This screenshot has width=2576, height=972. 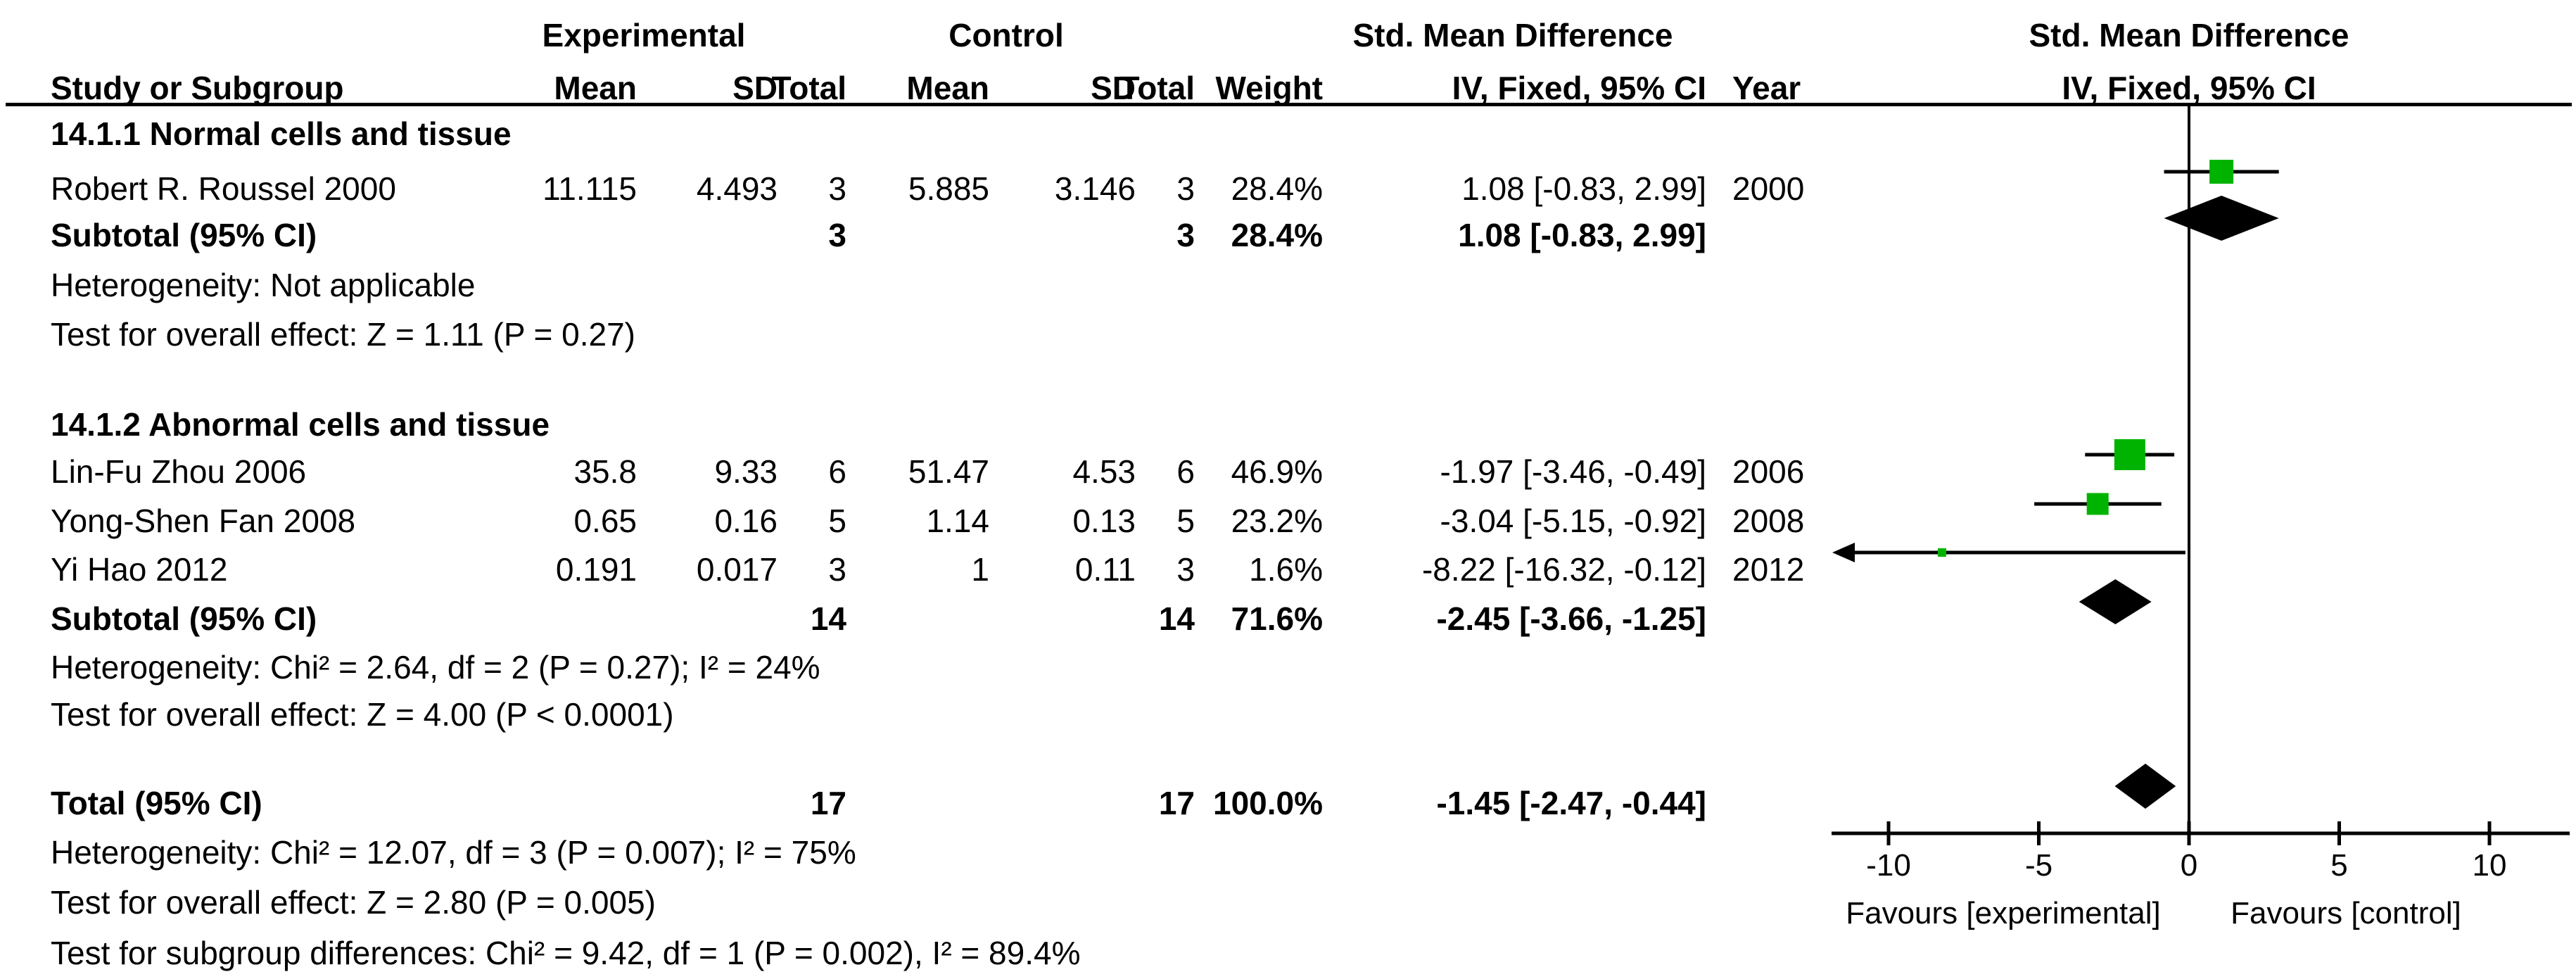 I want to click on control-sd: 4.53, so click(x=1104, y=471).